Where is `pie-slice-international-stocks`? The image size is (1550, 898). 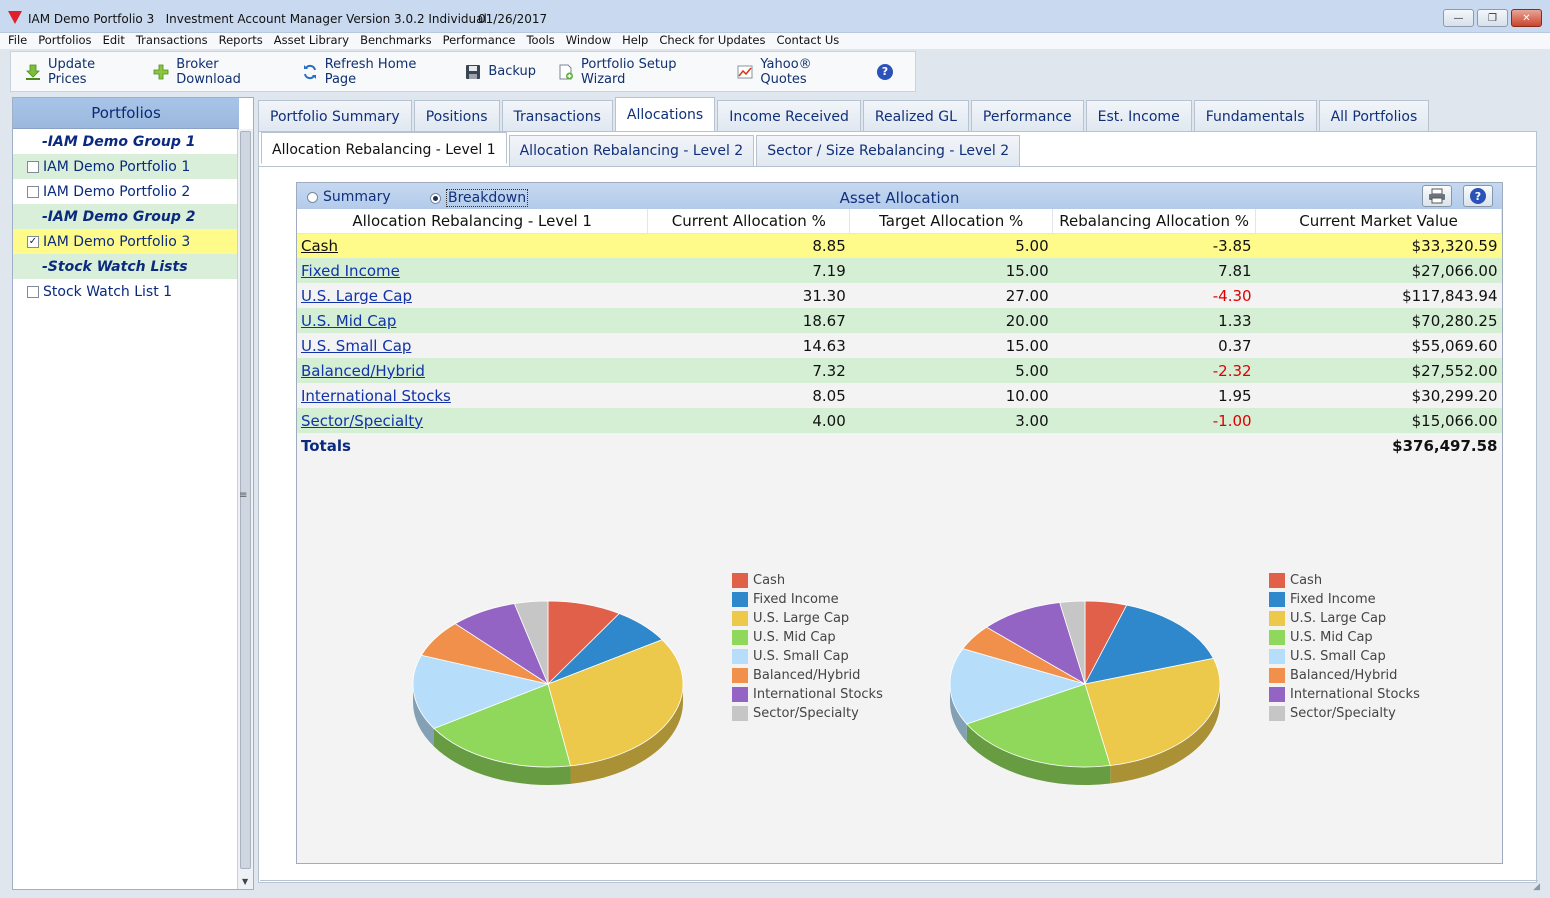
pie-slice-international-stocks is located at coordinates (1035, 643).